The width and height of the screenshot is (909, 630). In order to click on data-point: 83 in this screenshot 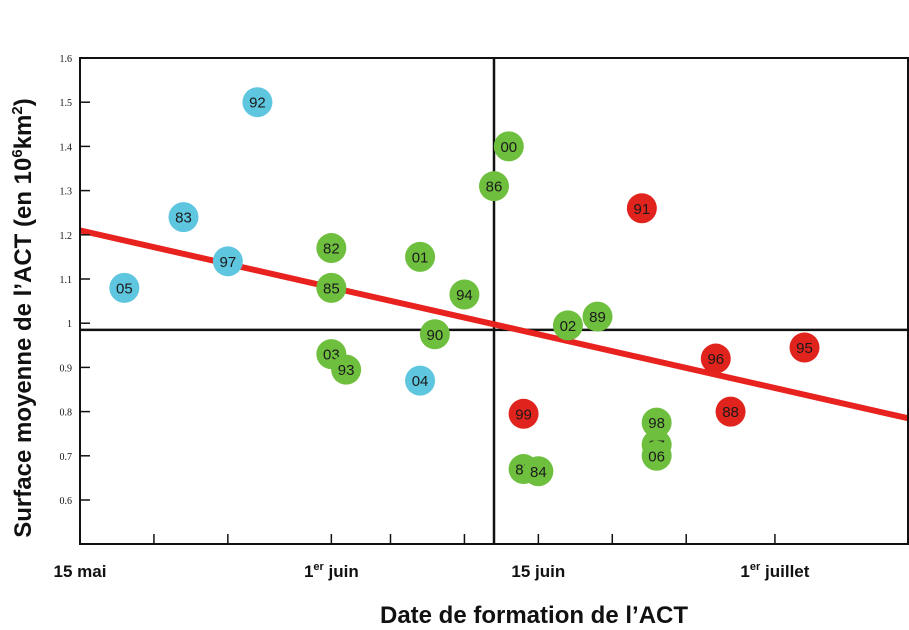, I will do `click(183, 217)`.